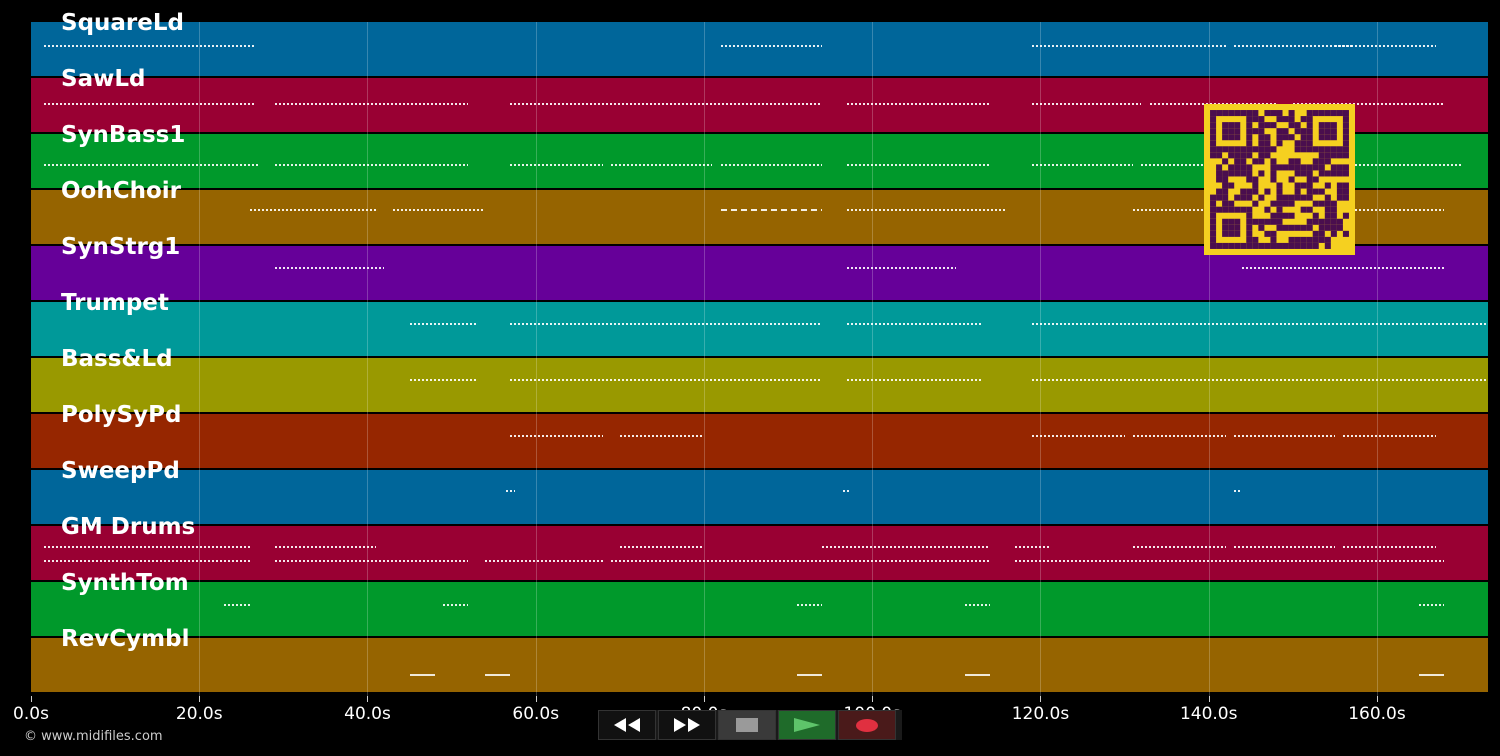 This screenshot has width=1500, height=756. I want to click on track-label: Trumpet, so click(115, 303).